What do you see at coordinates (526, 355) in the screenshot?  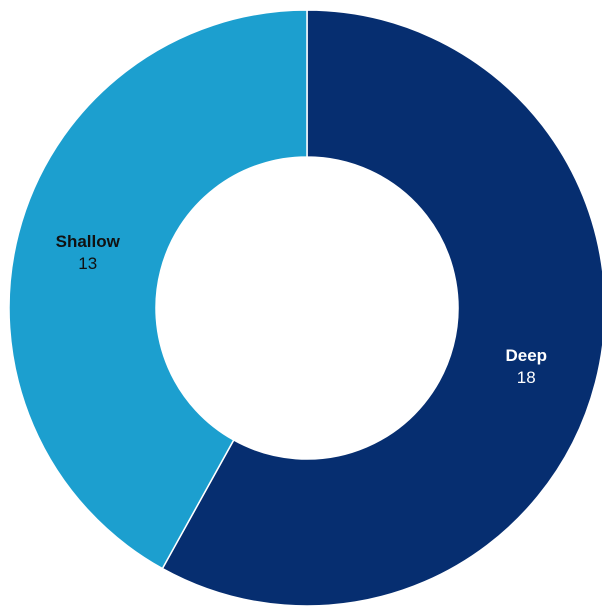 I see `slice-label-deep: Deep` at bounding box center [526, 355].